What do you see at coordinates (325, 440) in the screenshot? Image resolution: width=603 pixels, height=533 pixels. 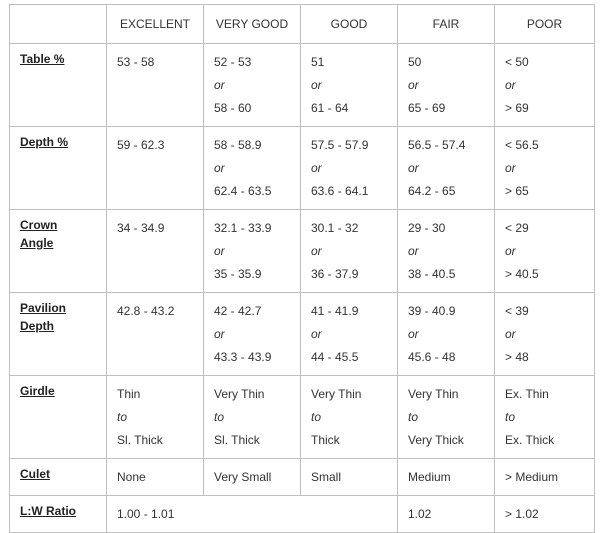 I see `value-text: Thick` at bounding box center [325, 440].